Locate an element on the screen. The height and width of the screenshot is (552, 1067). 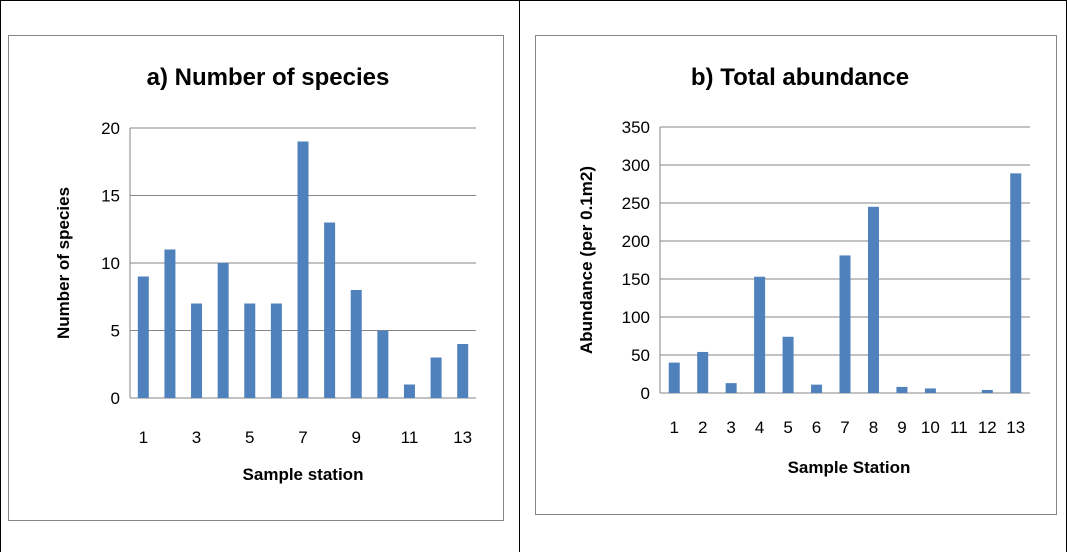
chart-title: b) Total abundance is located at coordinates (800, 77).